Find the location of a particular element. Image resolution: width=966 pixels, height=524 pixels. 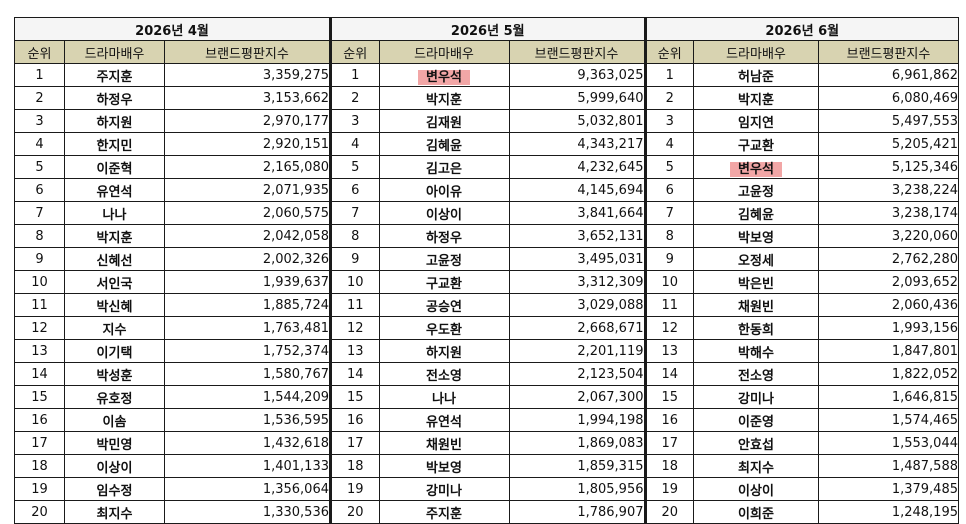

table-row: 9 오정세 2,762,280 is located at coordinates (802, 259).